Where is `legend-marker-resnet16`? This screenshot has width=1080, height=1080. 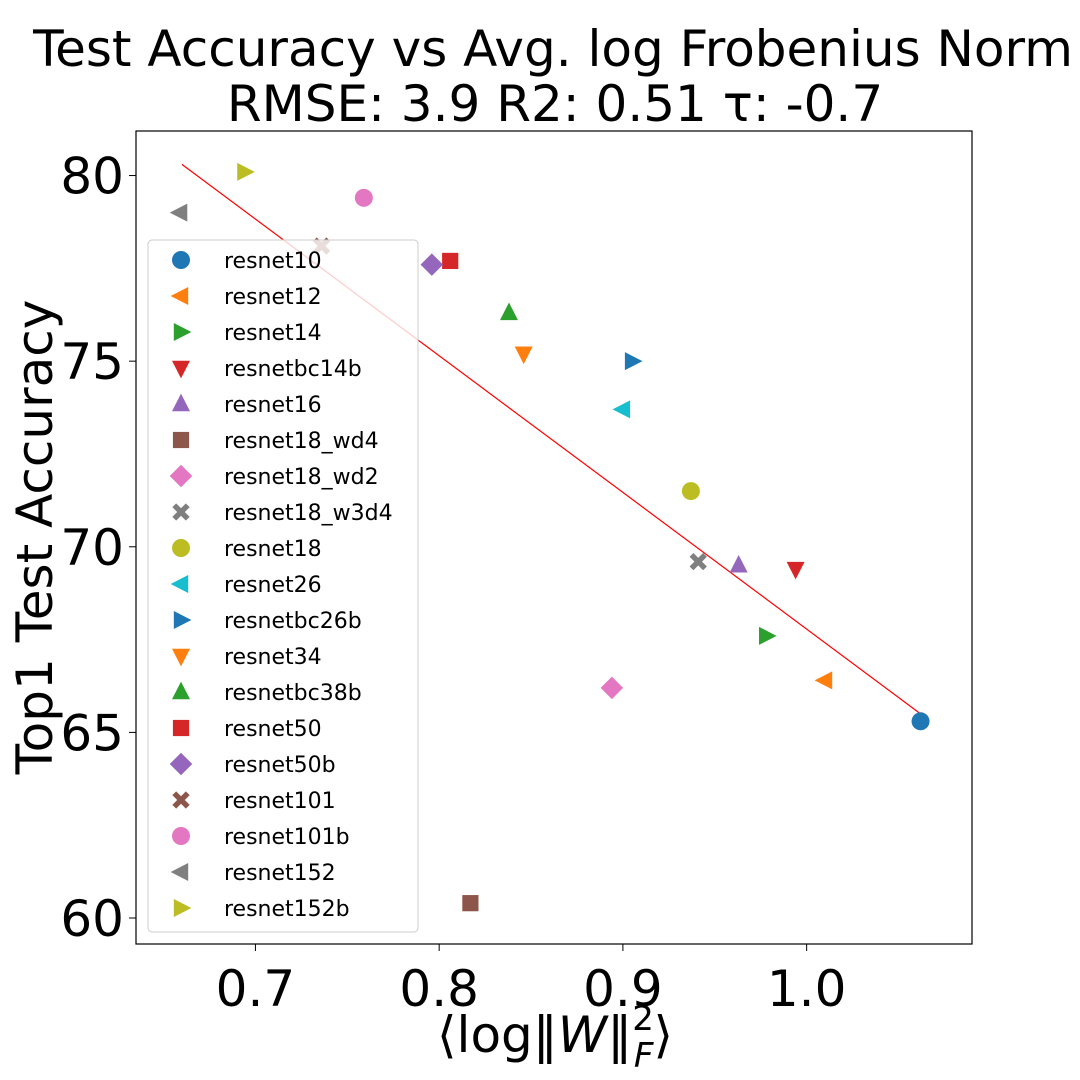 legend-marker-resnet16 is located at coordinates (181, 402).